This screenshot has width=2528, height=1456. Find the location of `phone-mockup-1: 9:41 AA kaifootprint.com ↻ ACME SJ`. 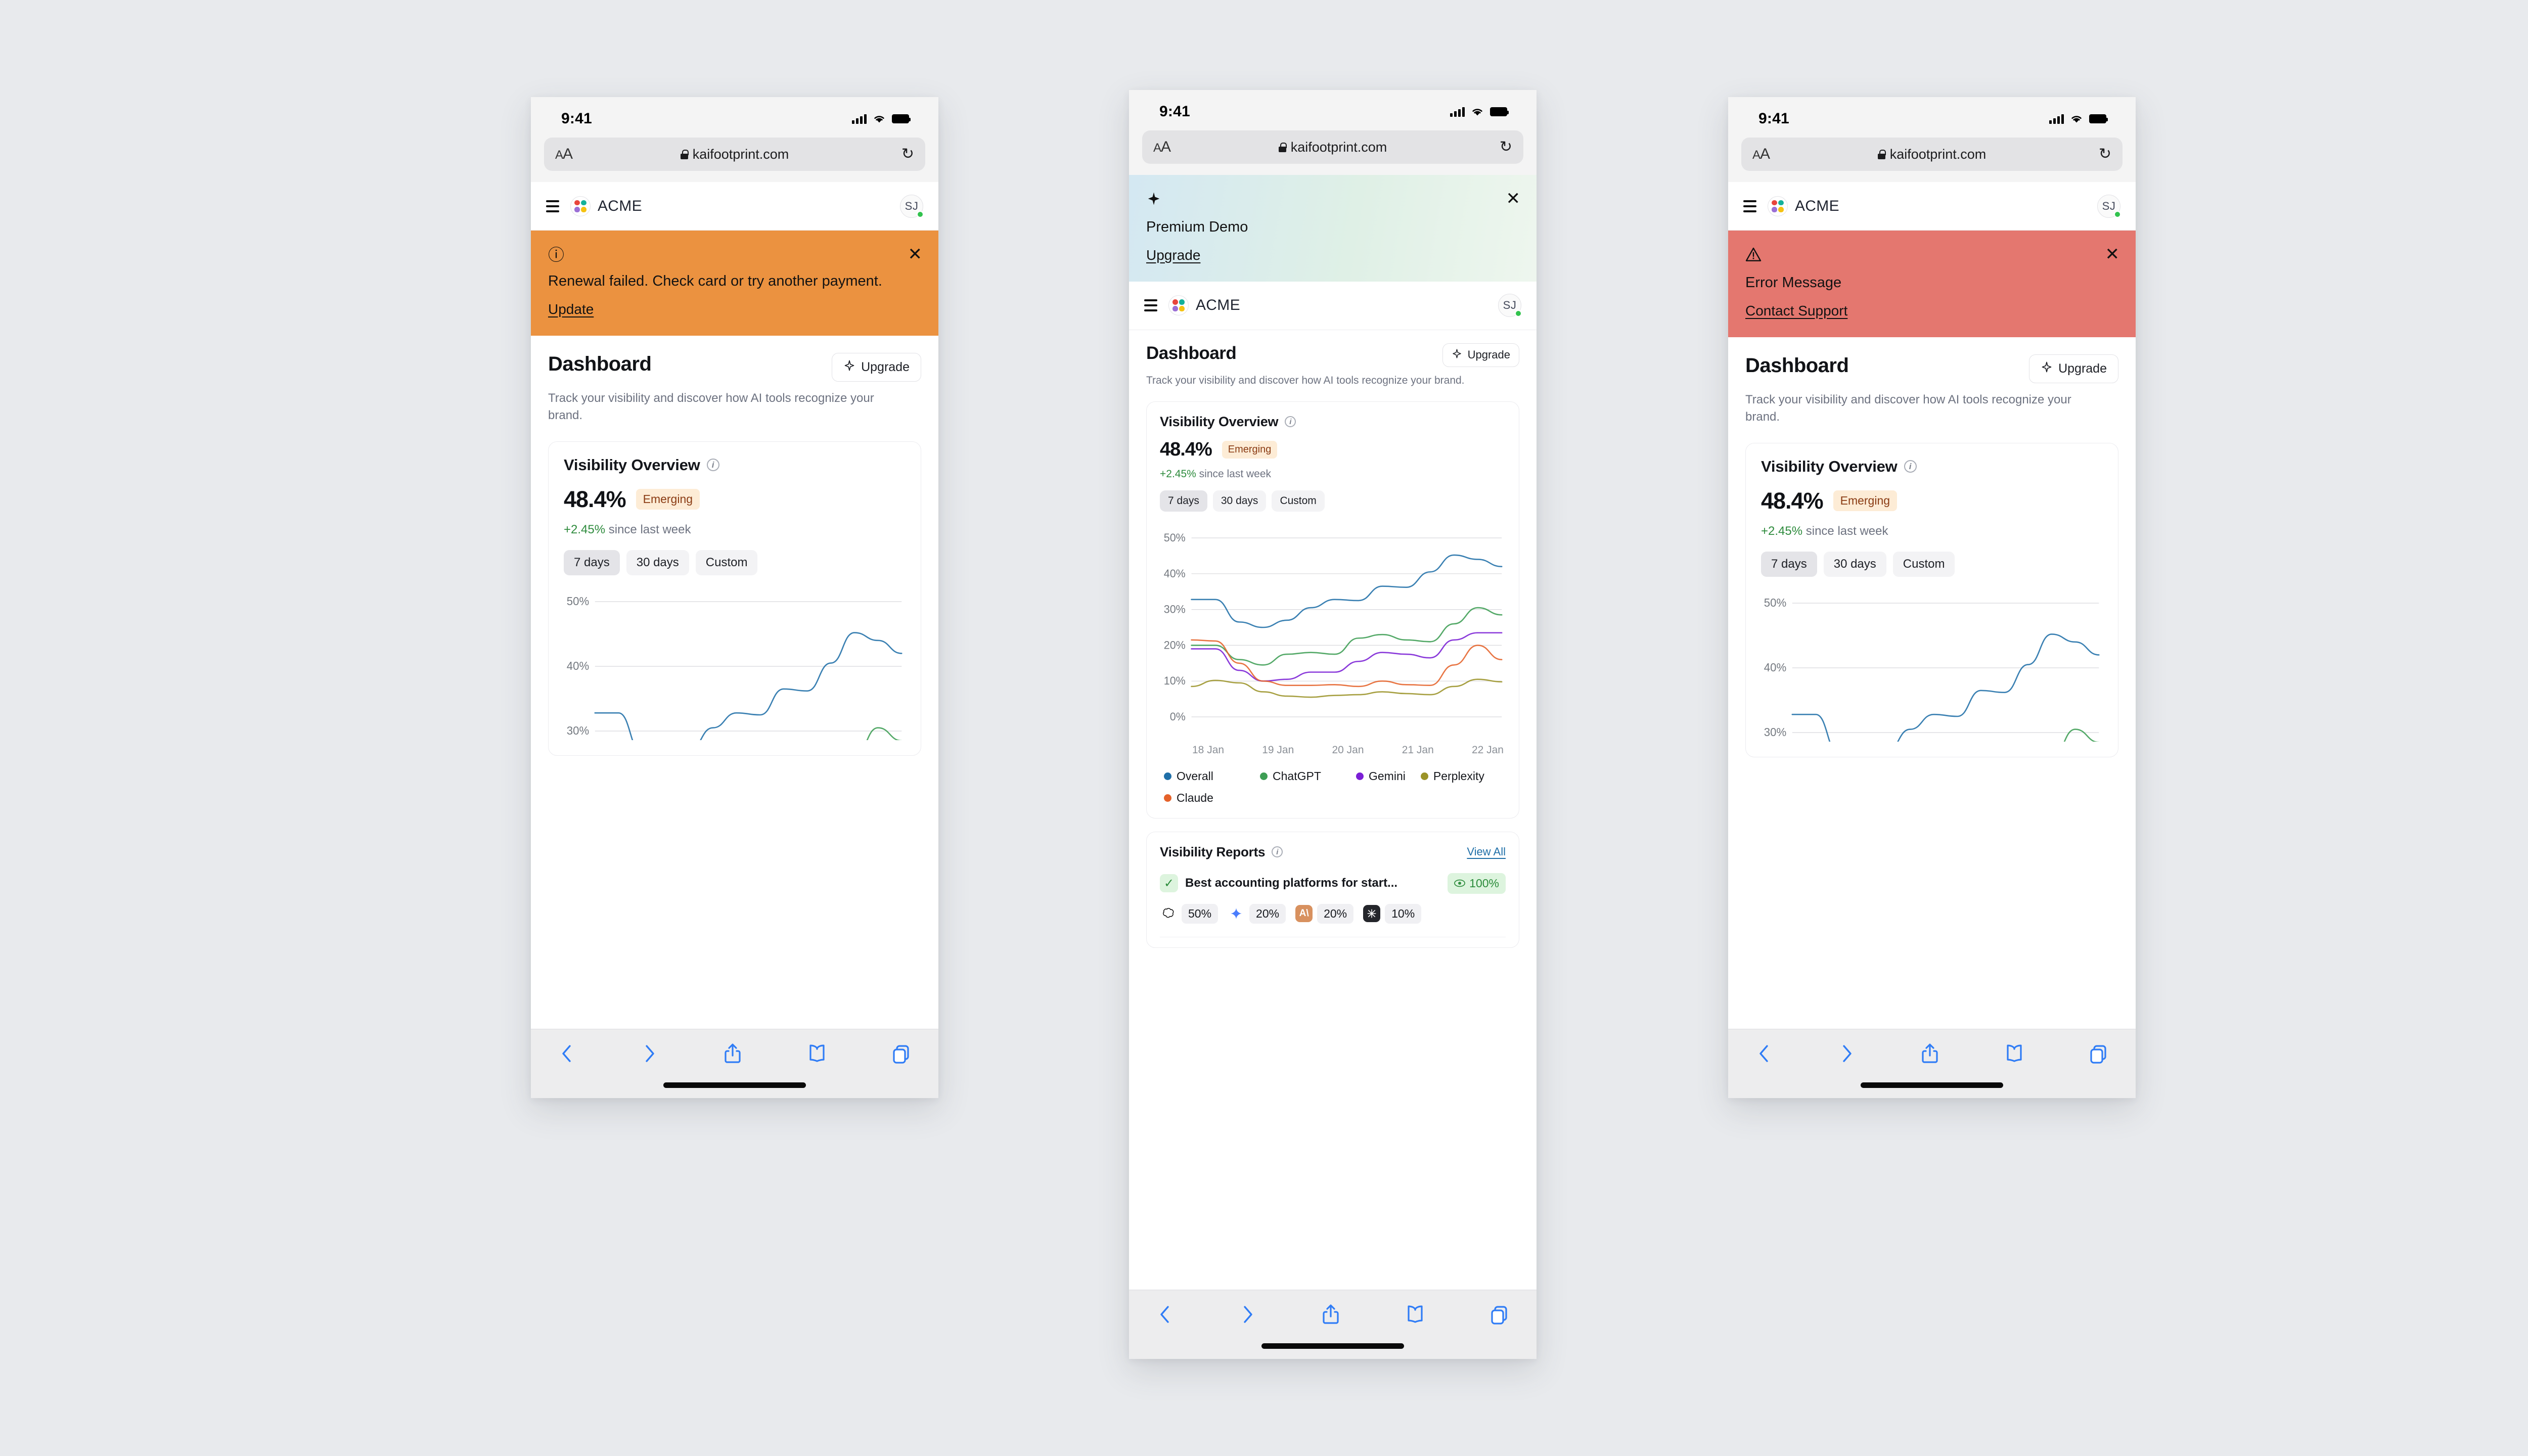

phone-mockup-1: 9:41 AA kaifootprint.com ↻ ACME SJ is located at coordinates (735, 597).